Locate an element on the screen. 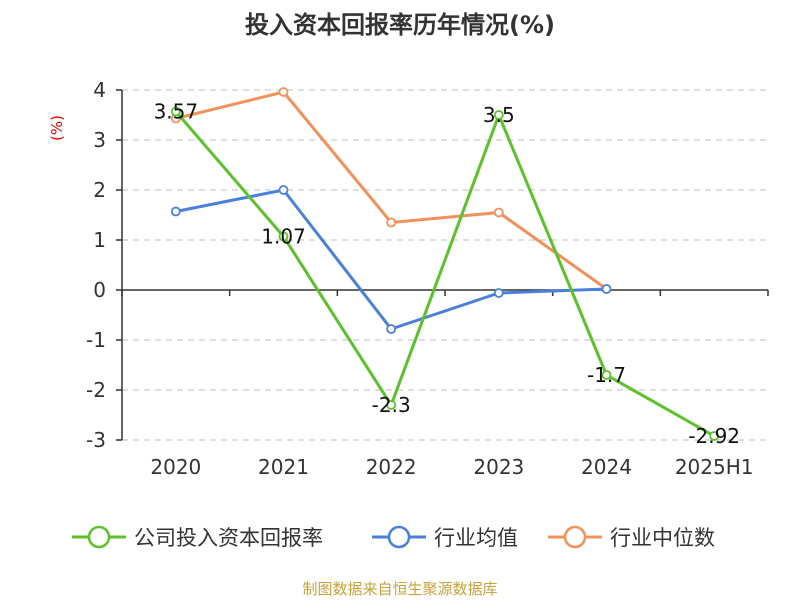 Image resolution: width=800 pixels, height=600 pixels. data-label-0: 3.57 is located at coordinates (176, 112).